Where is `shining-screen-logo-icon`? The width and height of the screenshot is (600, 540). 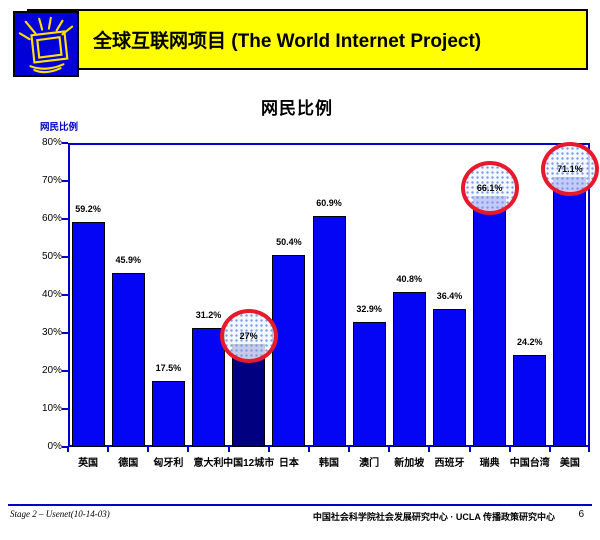
shining-screen-logo-icon is located at coordinates (46, 44).